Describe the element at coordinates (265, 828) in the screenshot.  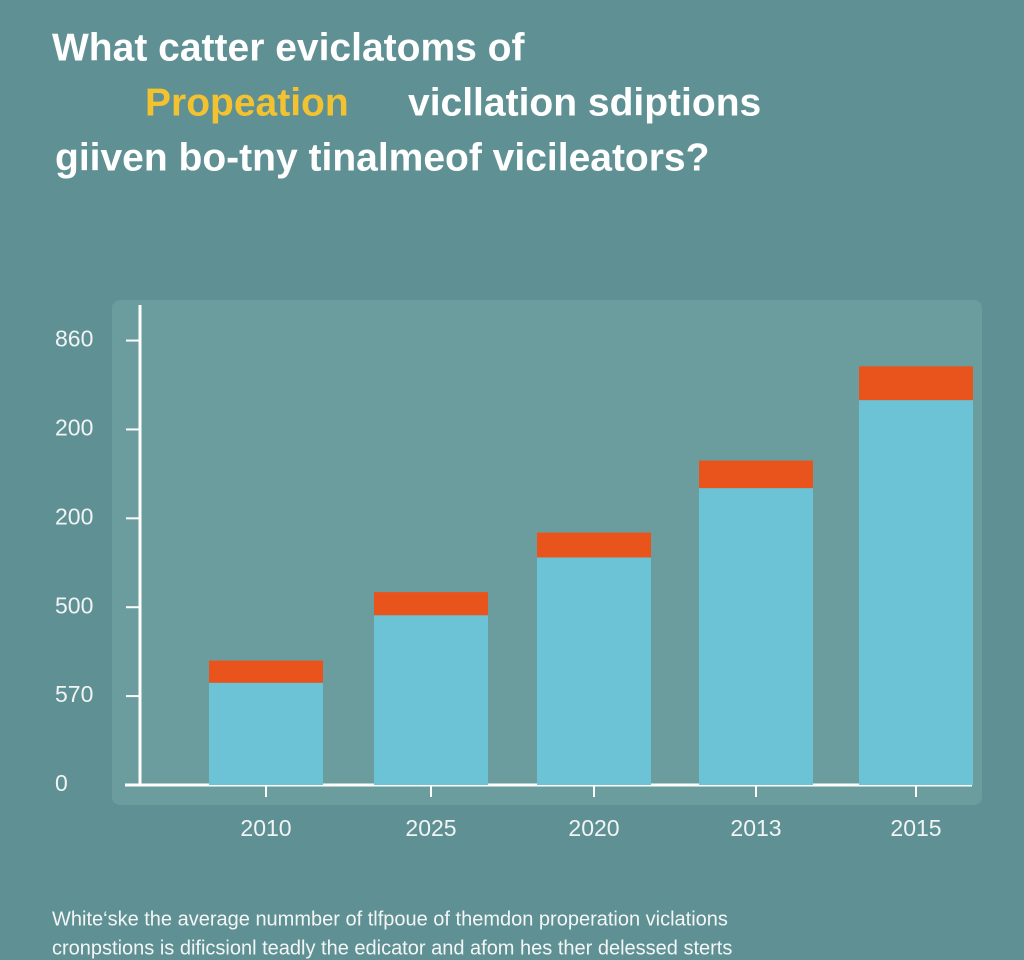
I see `x-tick-label: 2010` at that location.